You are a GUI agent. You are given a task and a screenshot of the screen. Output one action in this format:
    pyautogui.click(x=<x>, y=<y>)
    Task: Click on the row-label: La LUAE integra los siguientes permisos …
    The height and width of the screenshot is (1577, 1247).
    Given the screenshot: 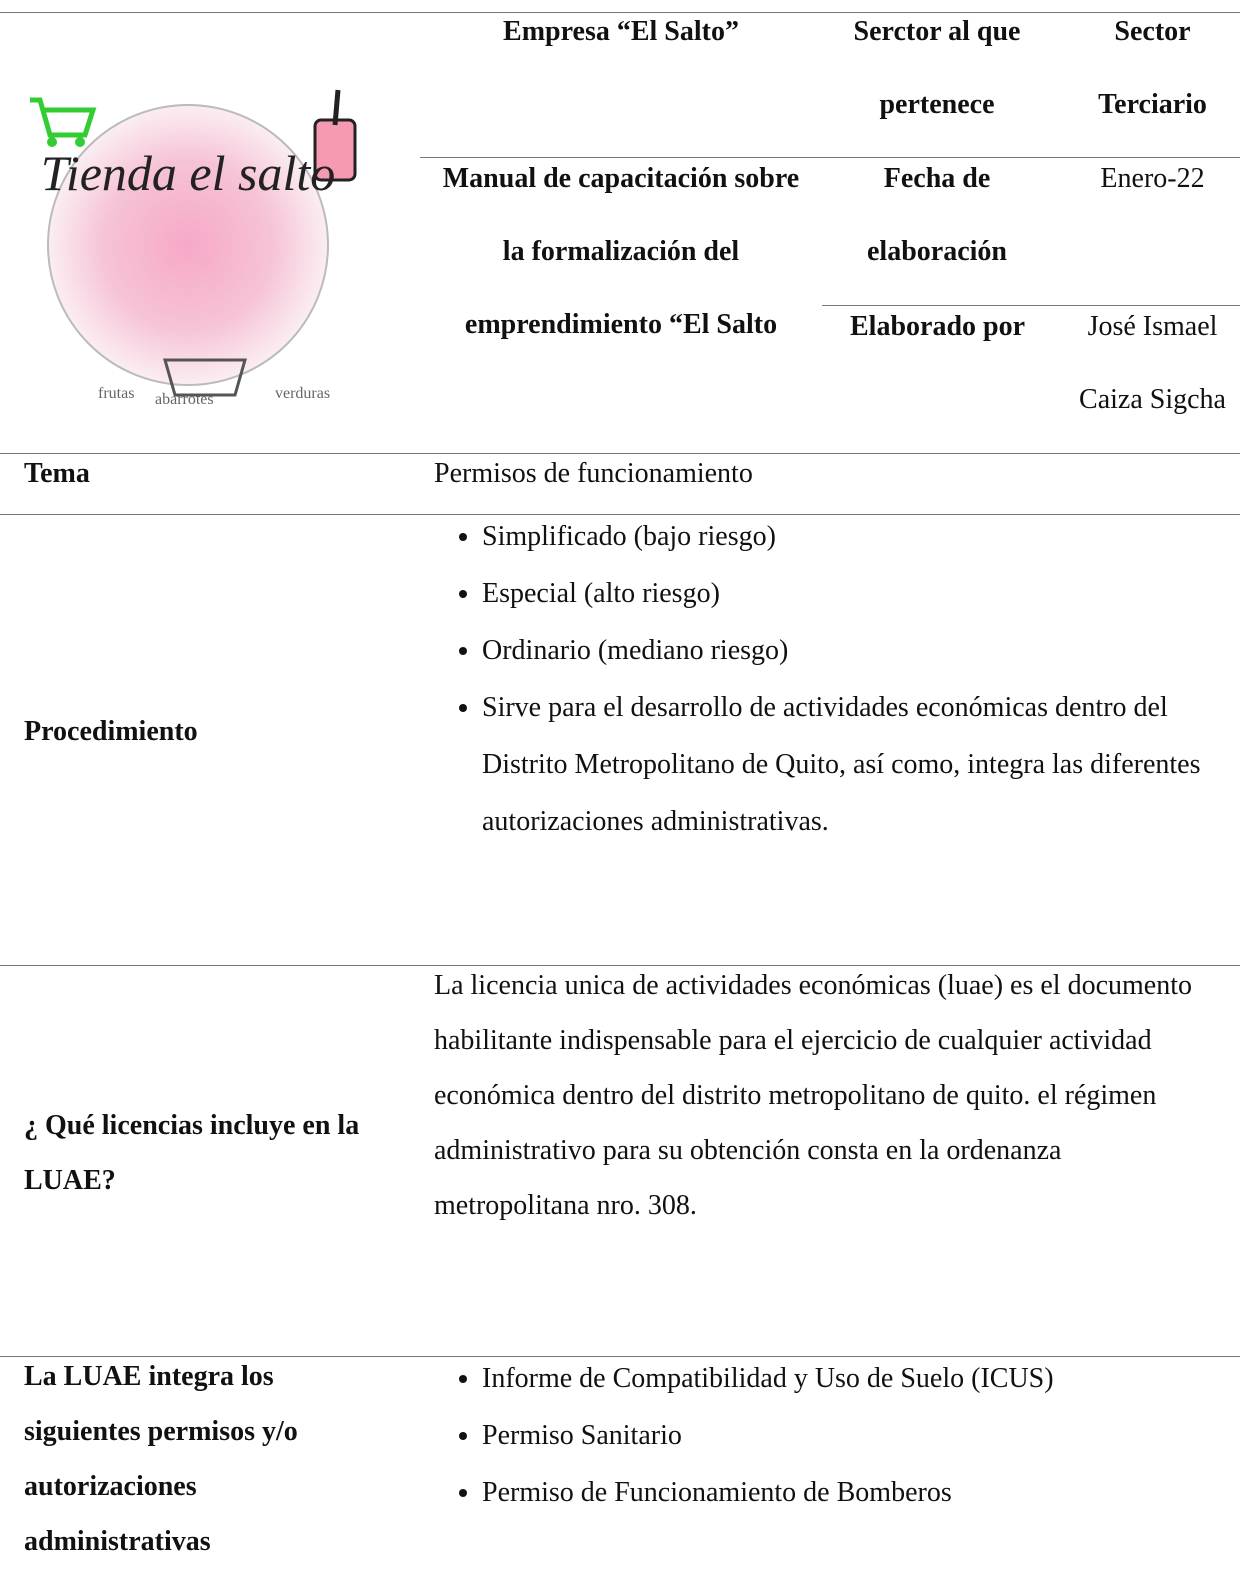 What is the action you would take?
    pyautogui.click(x=161, y=1459)
    